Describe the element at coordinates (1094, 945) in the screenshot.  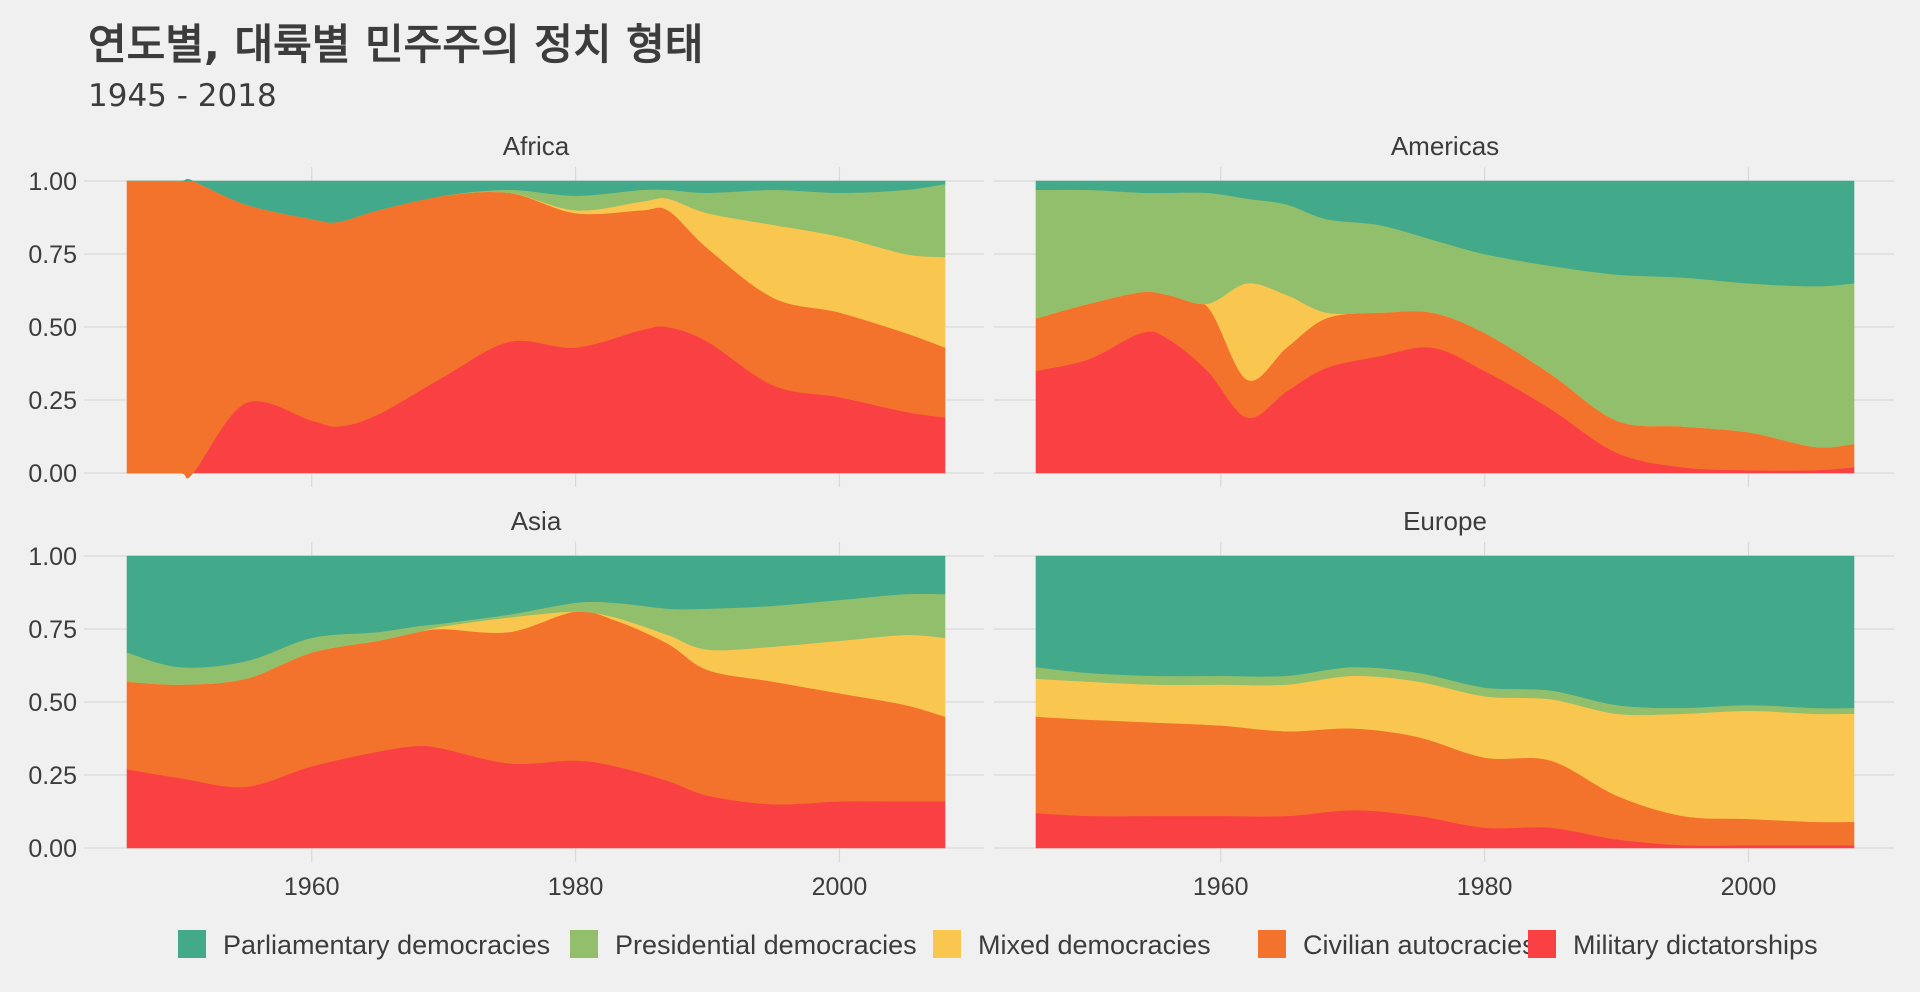
I see `legend-label: Mixed democracies` at that location.